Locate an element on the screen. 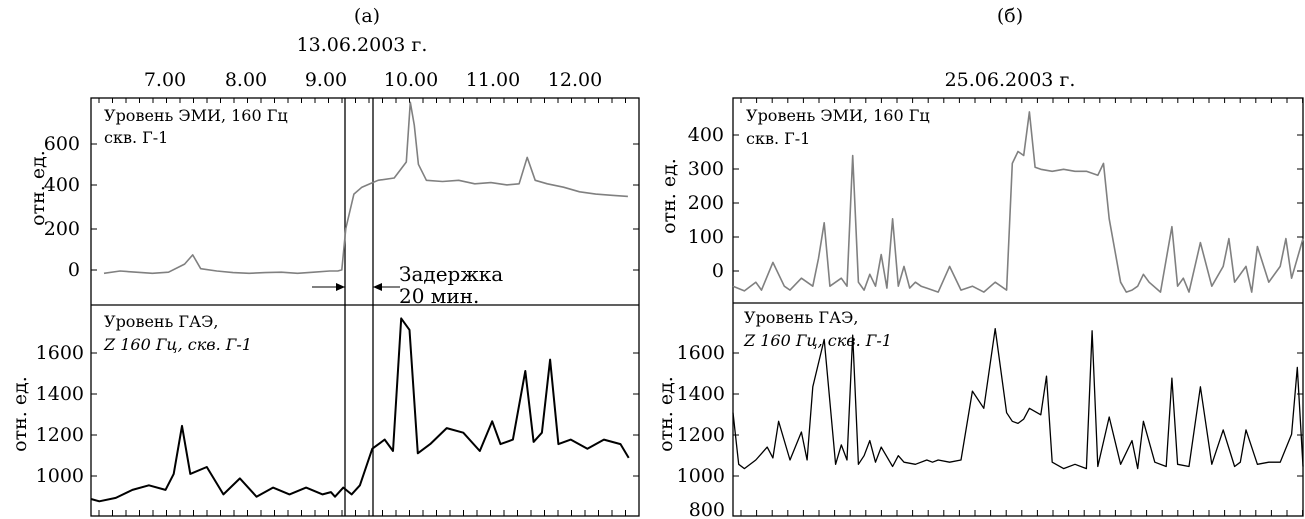 Image resolution: width=1305 pixels, height=519 pixels. emi-series-line-a is located at coordinates (365, 188).